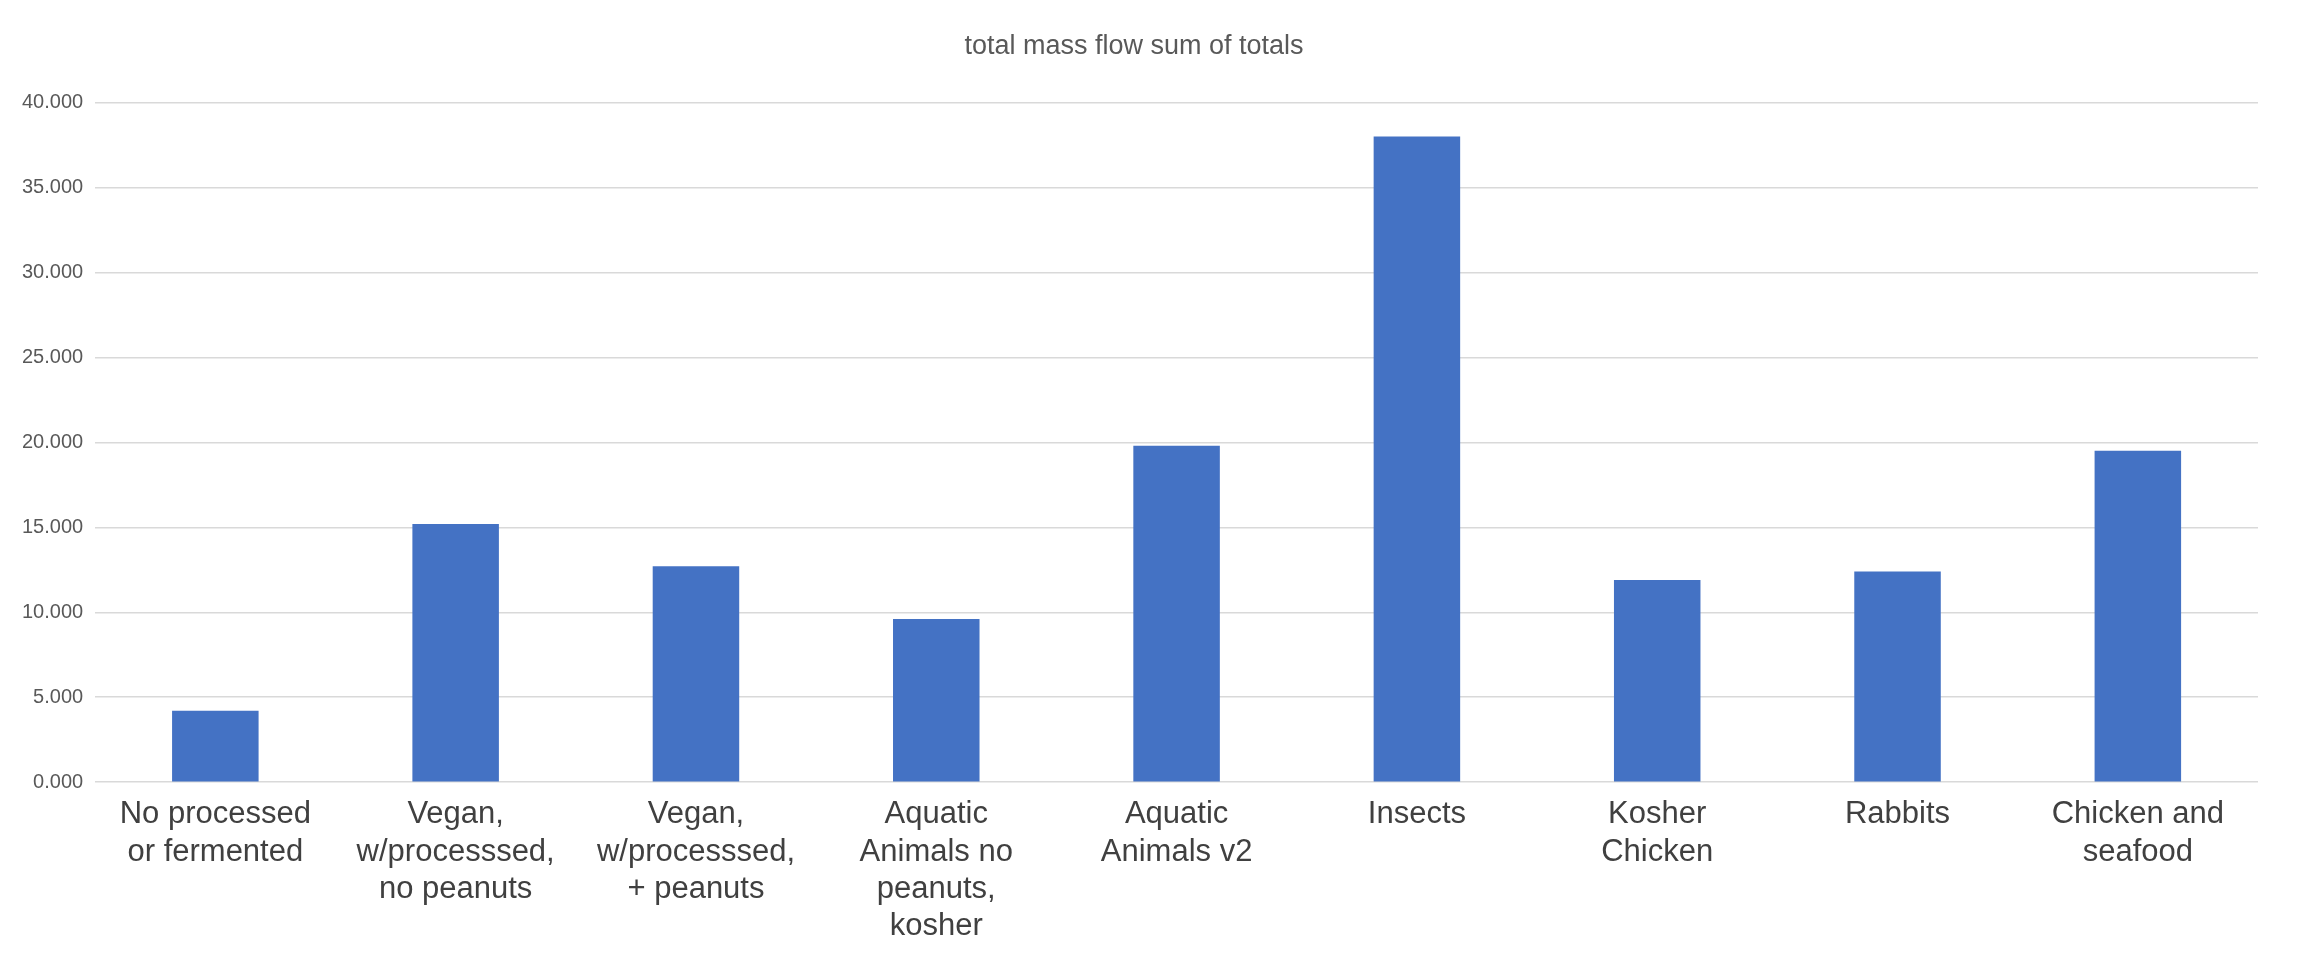 This screenshot has width=2298, height=969. What do you see at coordinates (1417, 813) in the screenshot?
I see `x-tick-label: Insects` at bounding box center [1417, 813].